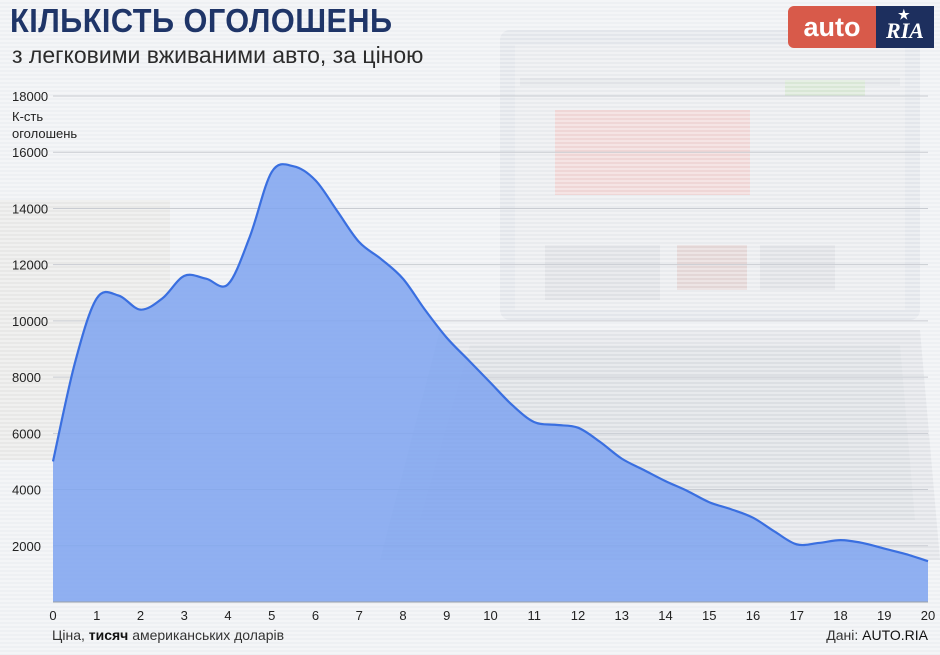 The image size is (940, 655). Describe the element at coordinates (68, 635) in the screenshot. I see `x-axis-label-prefix: Ціна,` at that location.